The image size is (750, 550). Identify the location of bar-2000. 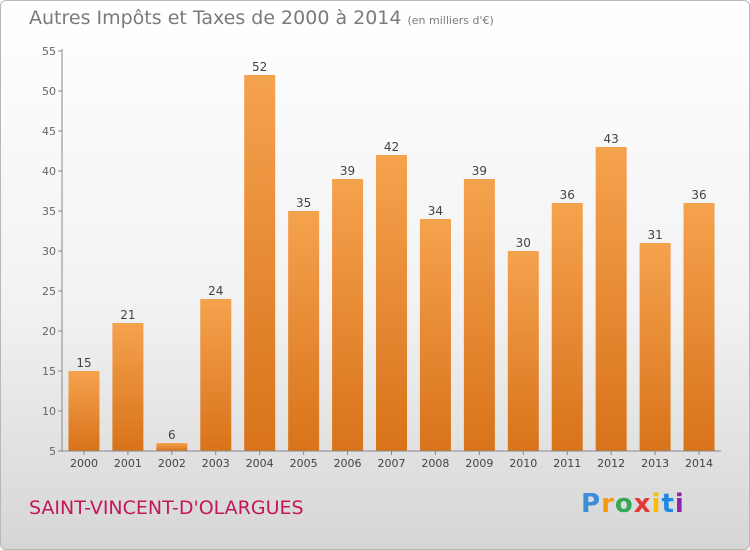
(84, 411).